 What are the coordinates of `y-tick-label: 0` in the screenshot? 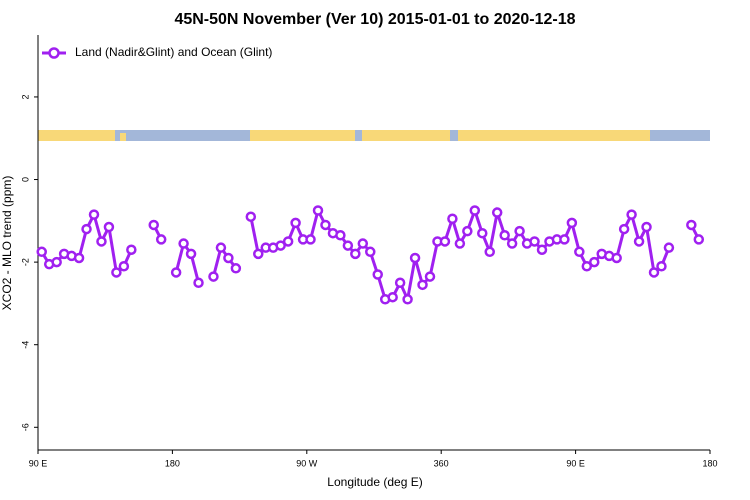 It's located at (25, 179).